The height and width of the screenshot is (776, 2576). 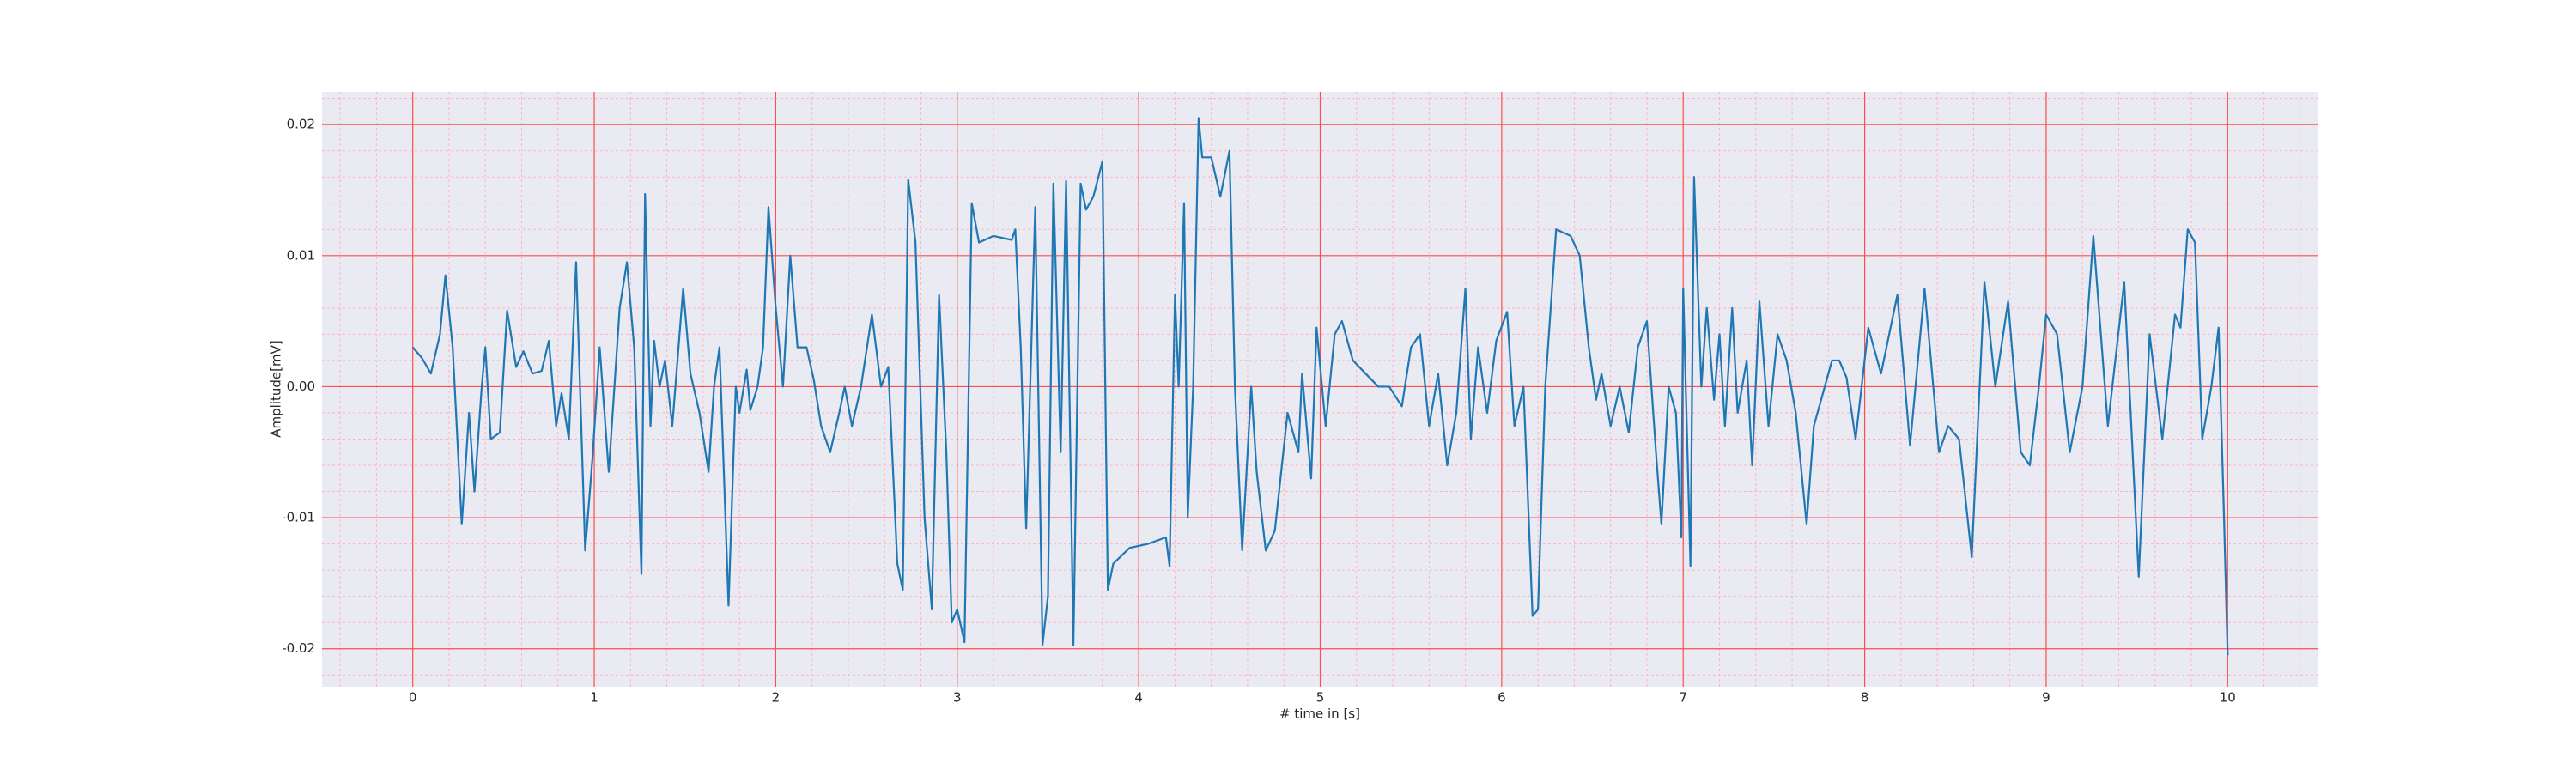 I want to click on x-tick-label: 7, so click(x=1683, y=698).